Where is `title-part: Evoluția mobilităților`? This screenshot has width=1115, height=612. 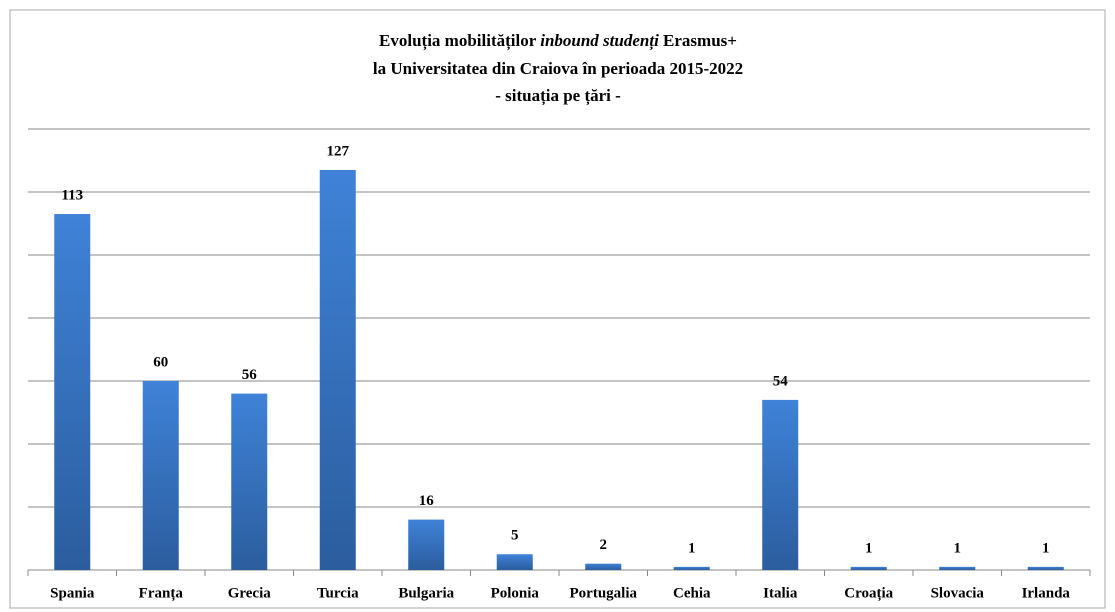
title-part: Evoluția mobilităților is located at coordinates (458, 41).